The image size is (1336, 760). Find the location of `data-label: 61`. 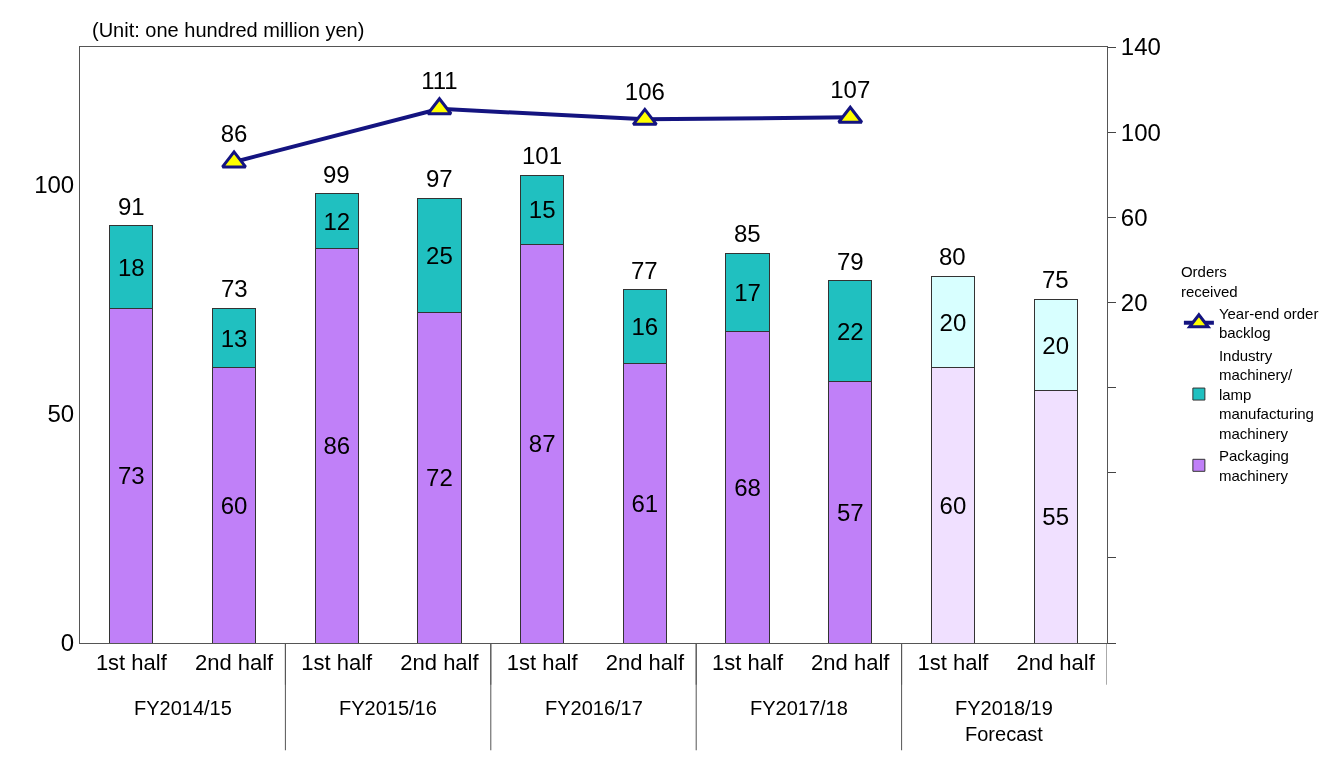

data-label: 61 is located at coordinates (645, 503).